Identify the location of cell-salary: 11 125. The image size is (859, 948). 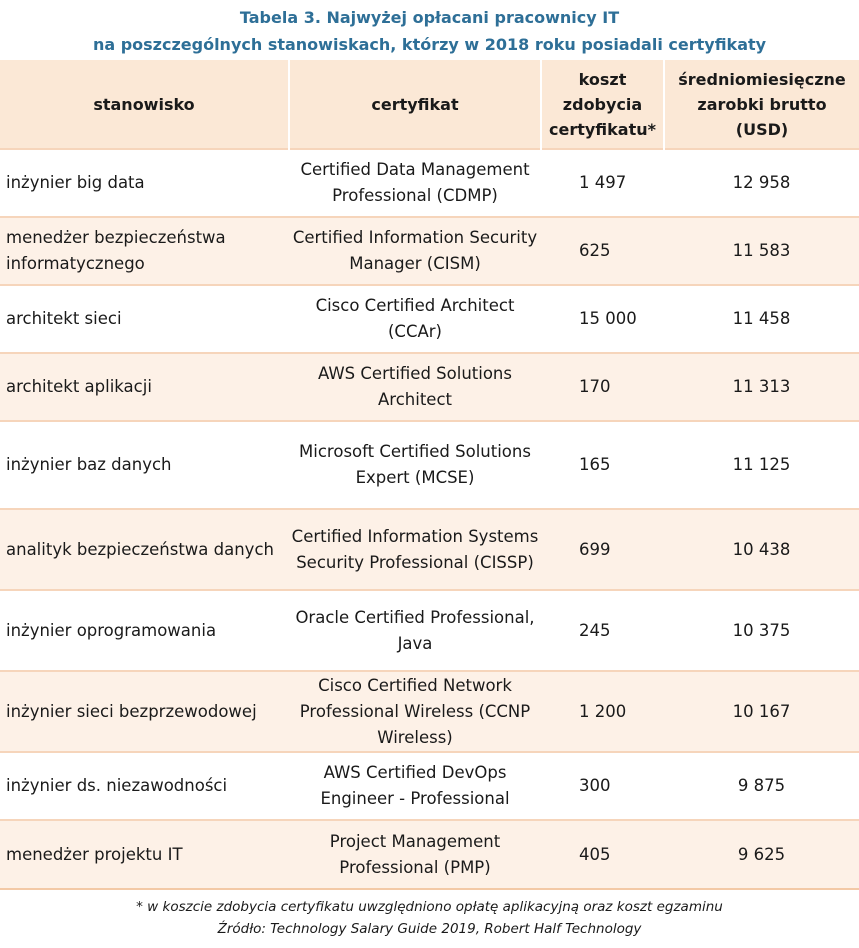
(761, 465).